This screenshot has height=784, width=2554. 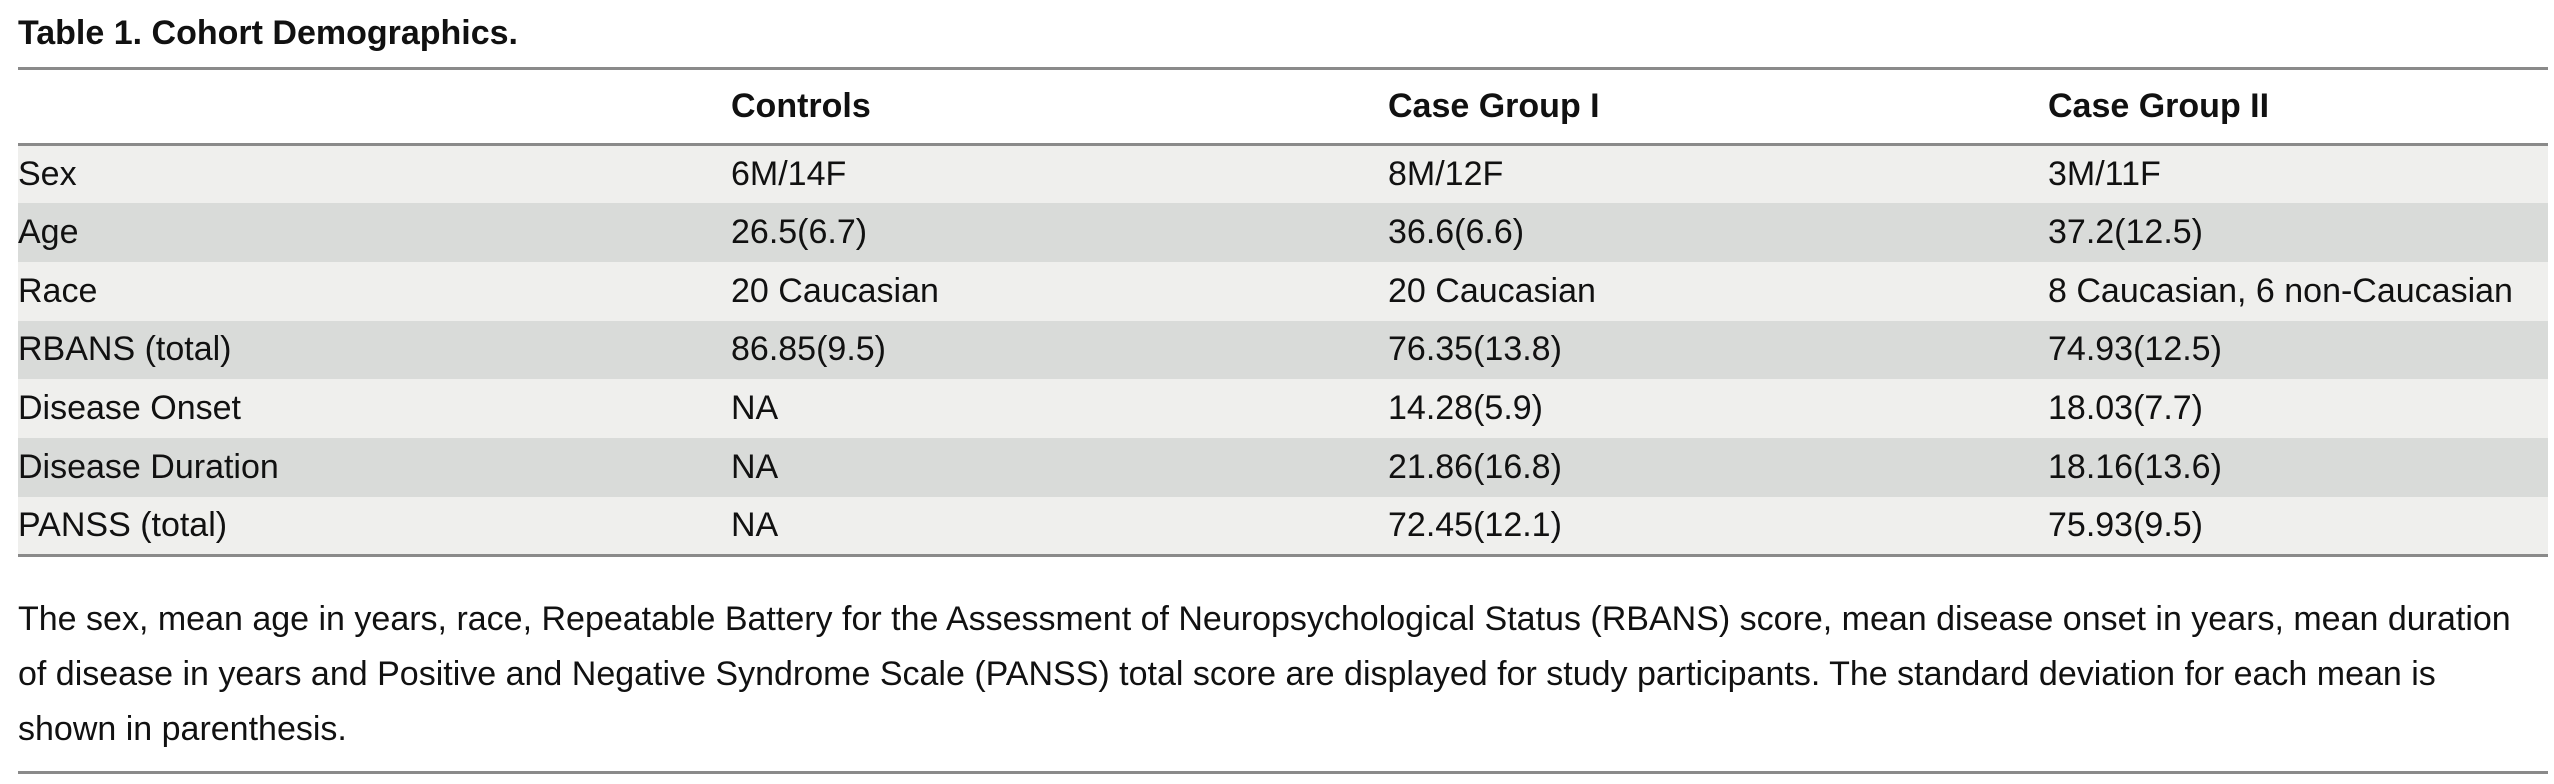 I want to click on cell-case-group-1: 36.6(6.6), so click(x=1456, y=232).